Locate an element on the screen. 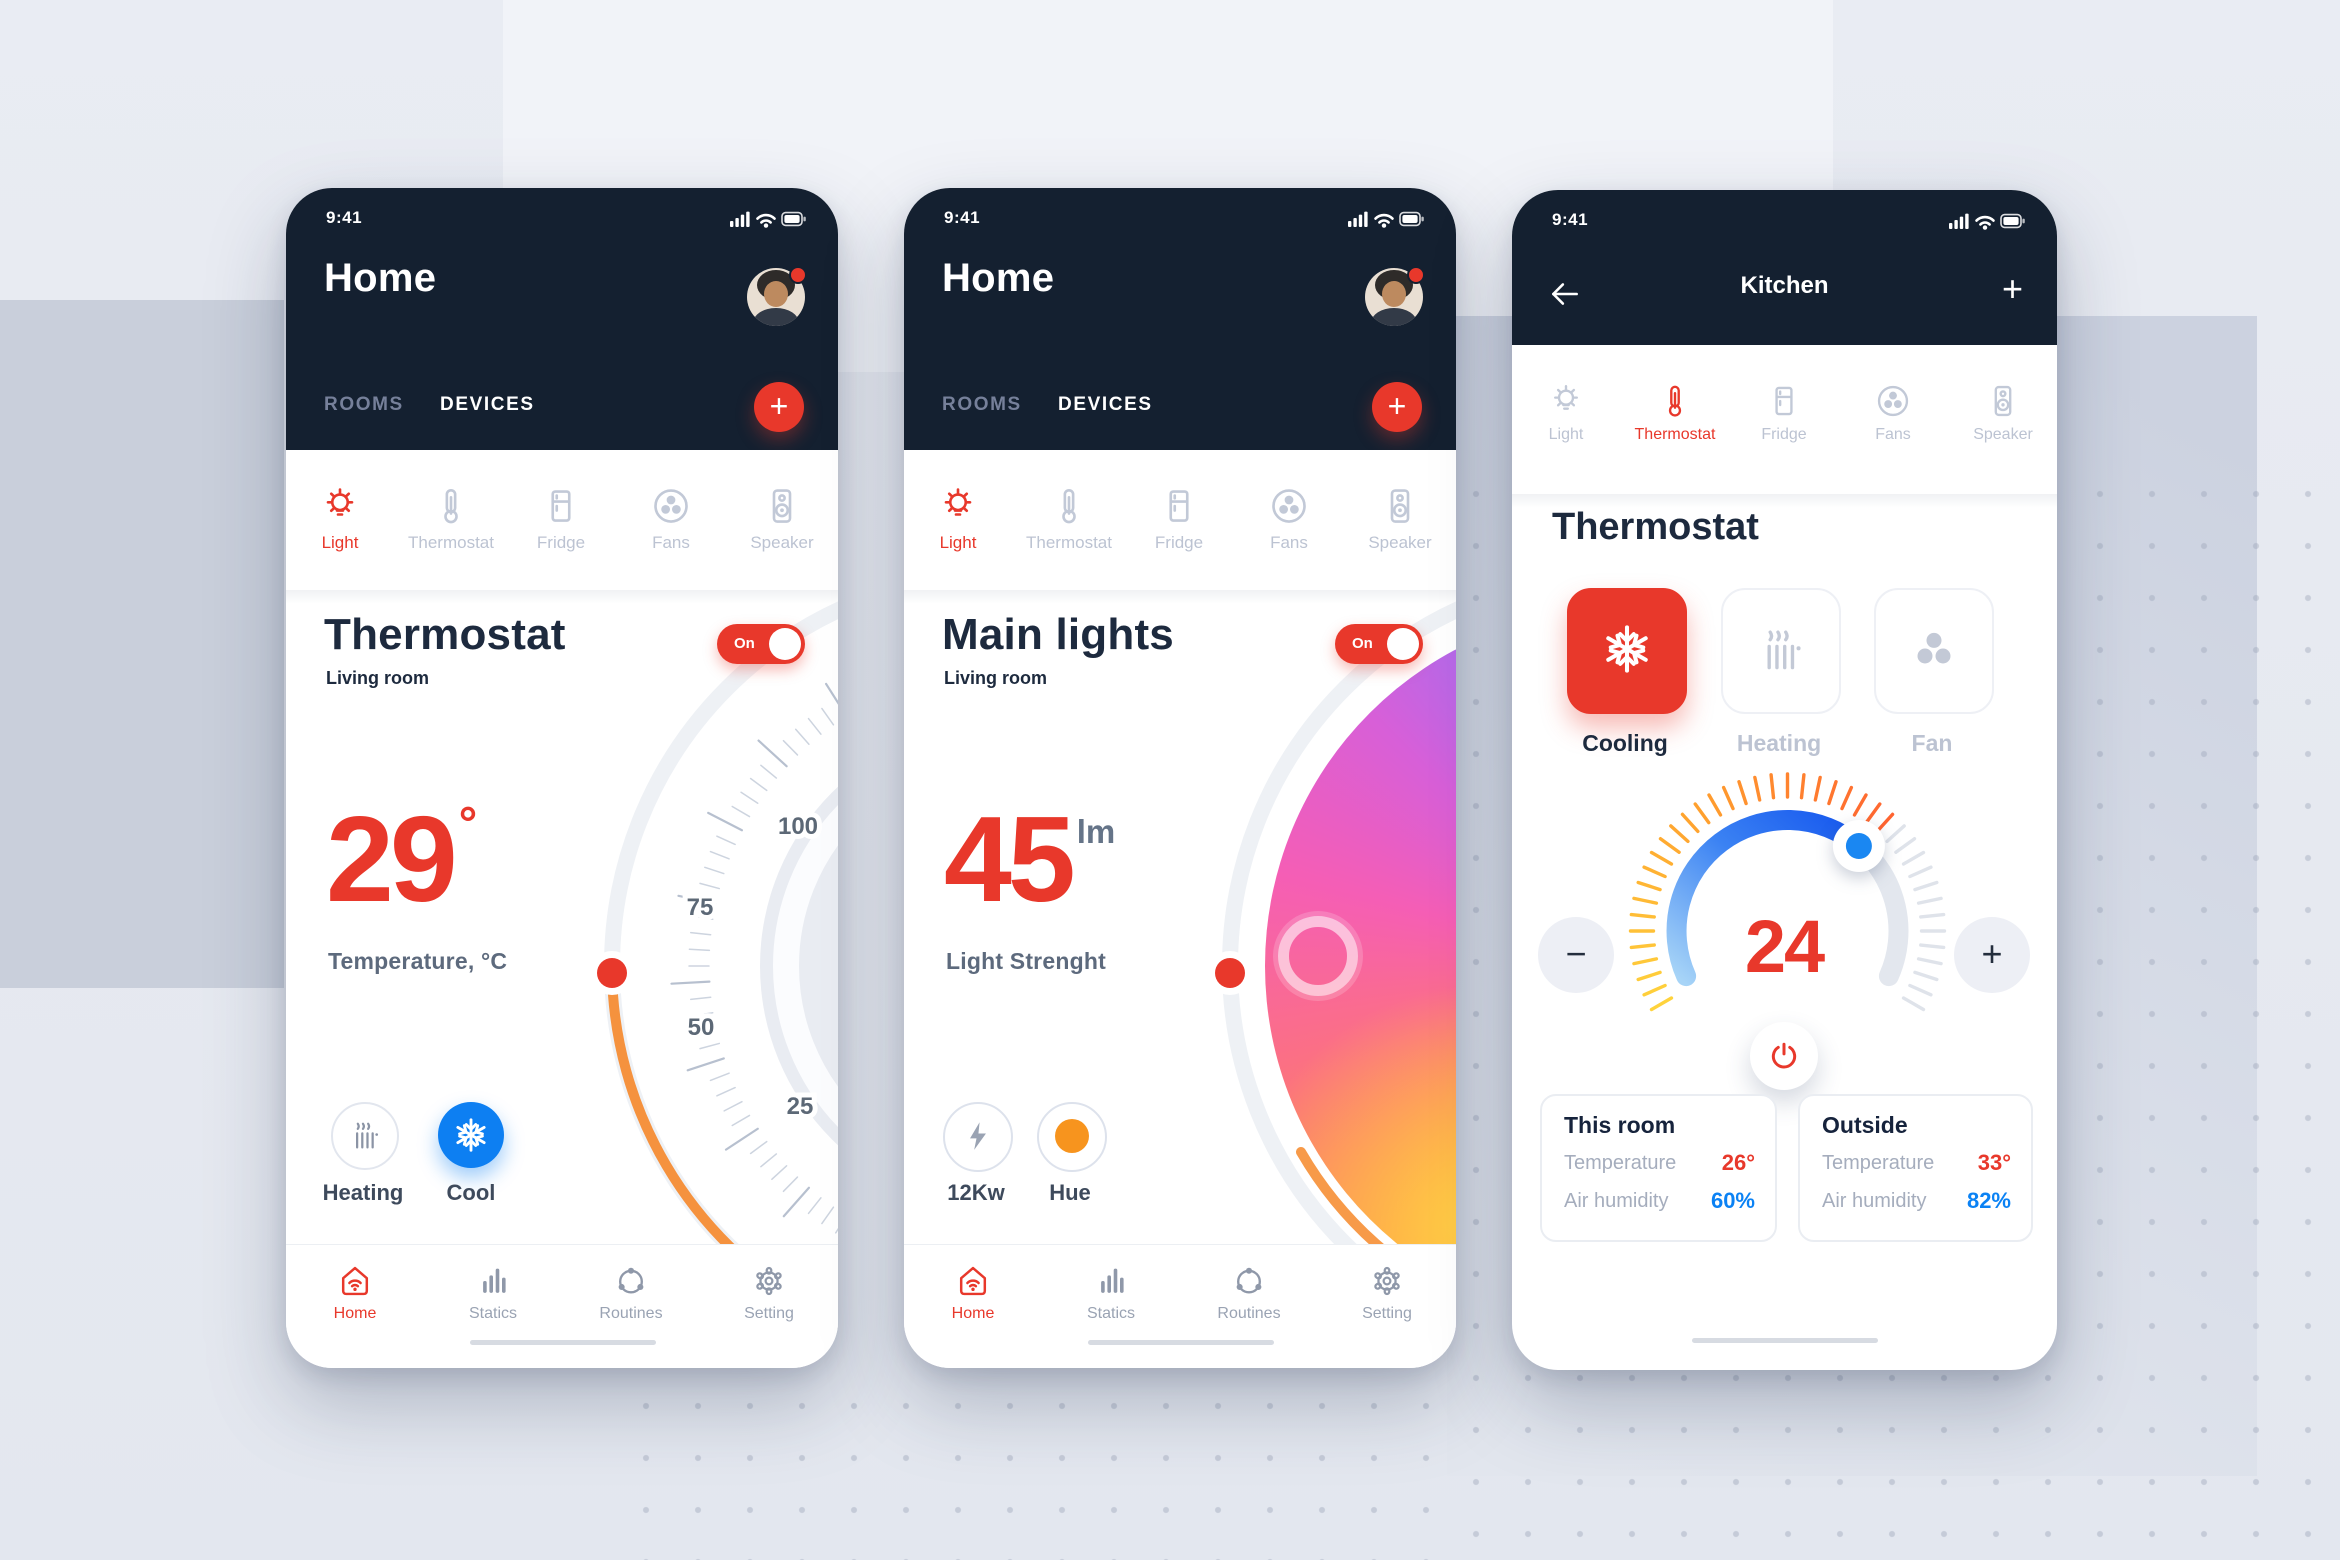 Image resolution: width=2340 pixels, height=1560 pixels. humidity-row-value: 82% is located at coordinates (1988, 1200).